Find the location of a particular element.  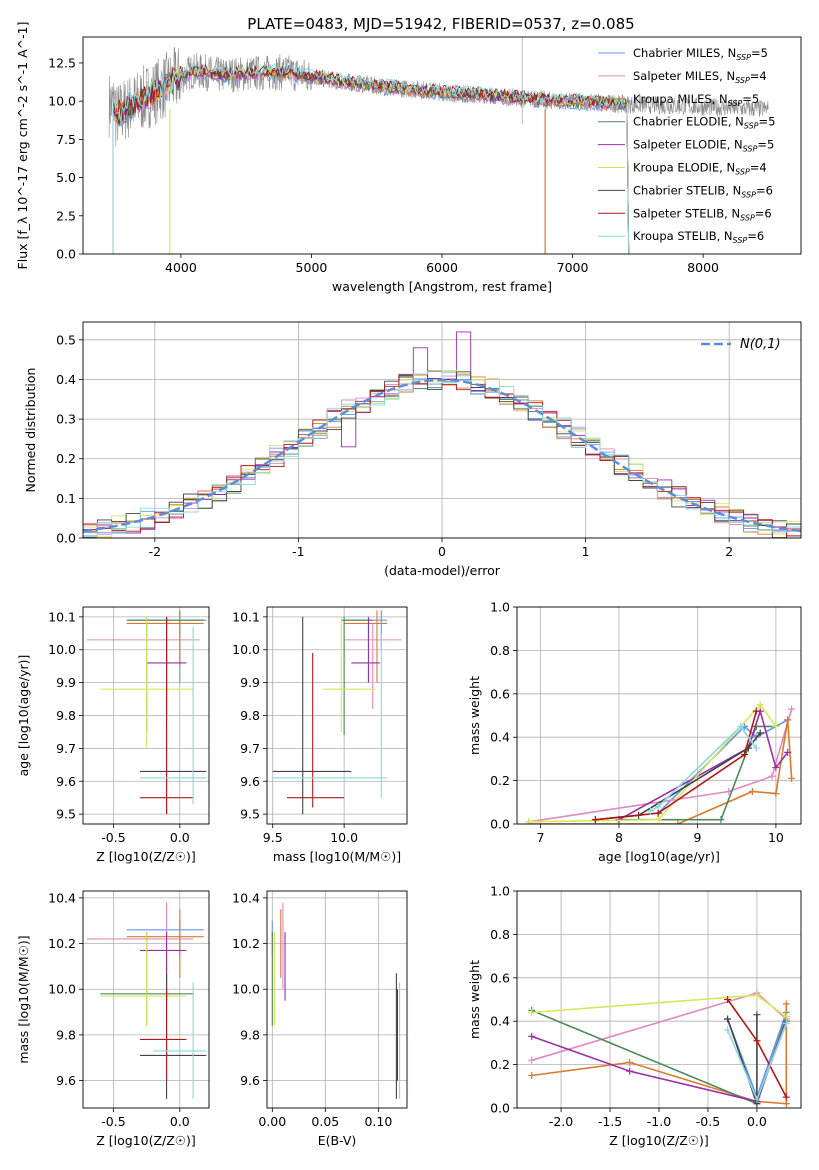

x-tick-label: 7000 is located at coordinates (573, 267).